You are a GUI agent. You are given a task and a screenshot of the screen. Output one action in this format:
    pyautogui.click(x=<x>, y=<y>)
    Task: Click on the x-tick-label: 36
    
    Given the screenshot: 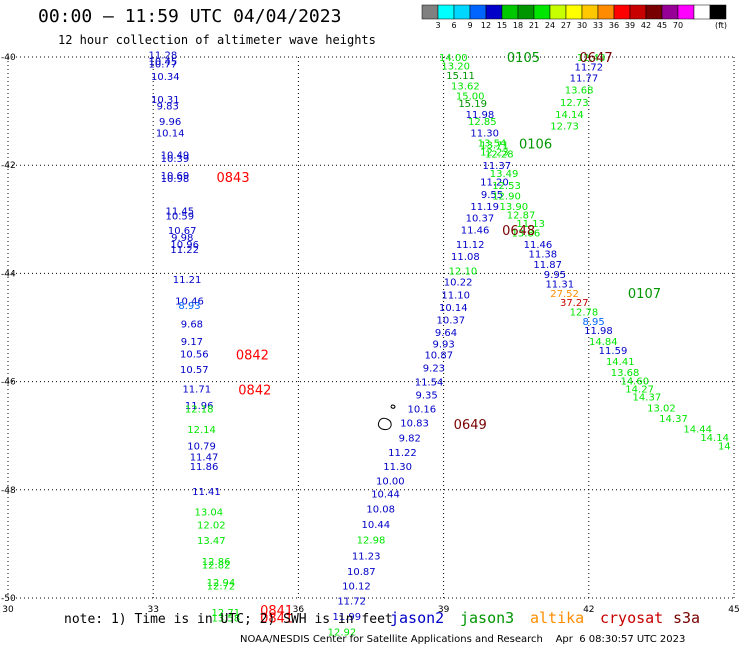 What is the action you would take?
    pyautogui.click(x=299, y=610)
    